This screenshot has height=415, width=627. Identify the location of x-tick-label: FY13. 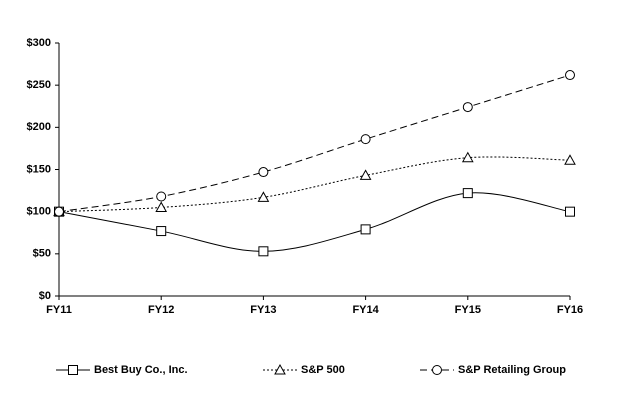
(263, 310).